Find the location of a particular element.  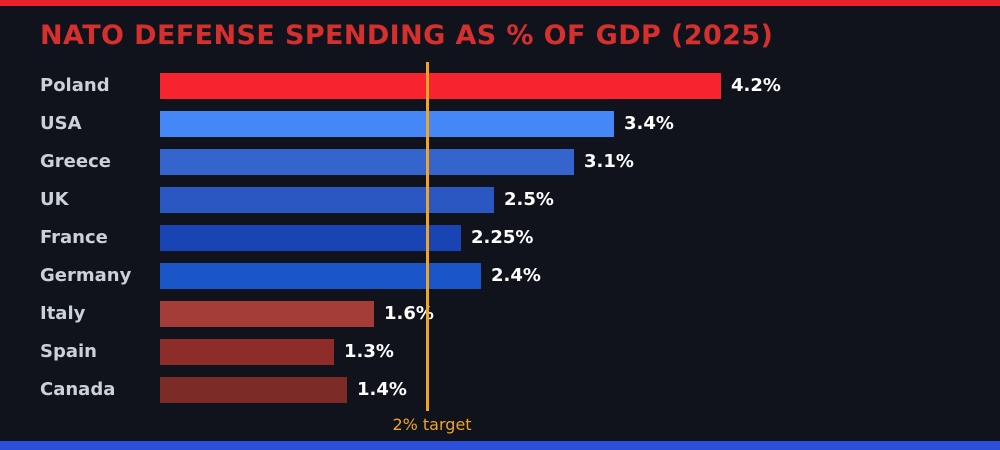

bar-uk is located at coordinates (327, 200).